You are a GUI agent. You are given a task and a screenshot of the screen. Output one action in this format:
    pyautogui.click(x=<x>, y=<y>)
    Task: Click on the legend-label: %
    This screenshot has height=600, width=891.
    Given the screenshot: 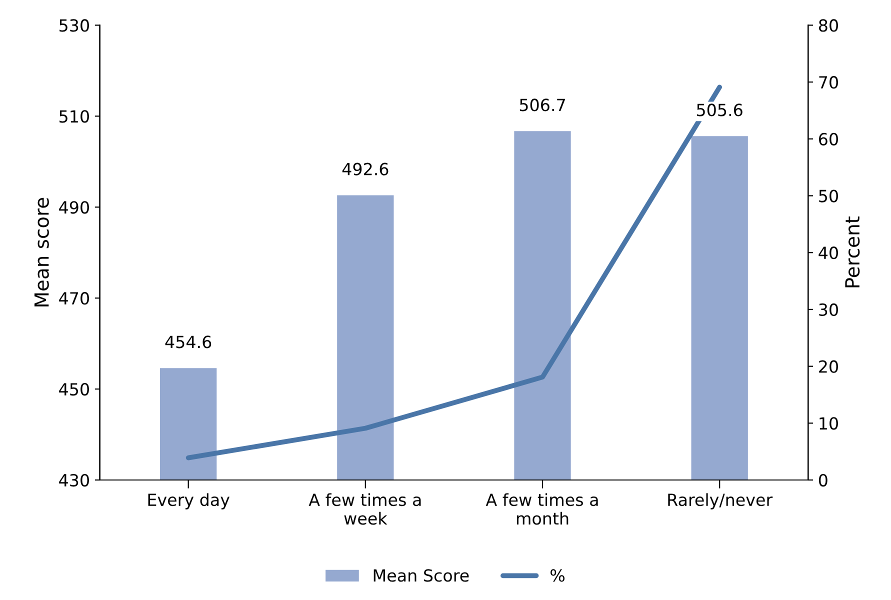 What is the action you would take?
    pyautogui.click(x=557, y=575)
    